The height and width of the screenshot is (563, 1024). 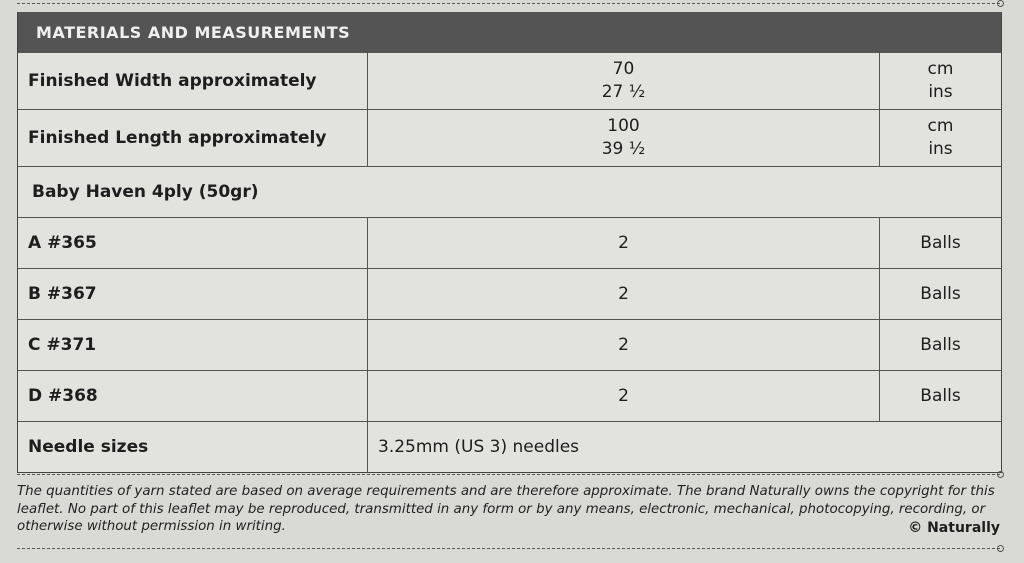 I want to click on value-cm: 100, so click(x=623, y=126).